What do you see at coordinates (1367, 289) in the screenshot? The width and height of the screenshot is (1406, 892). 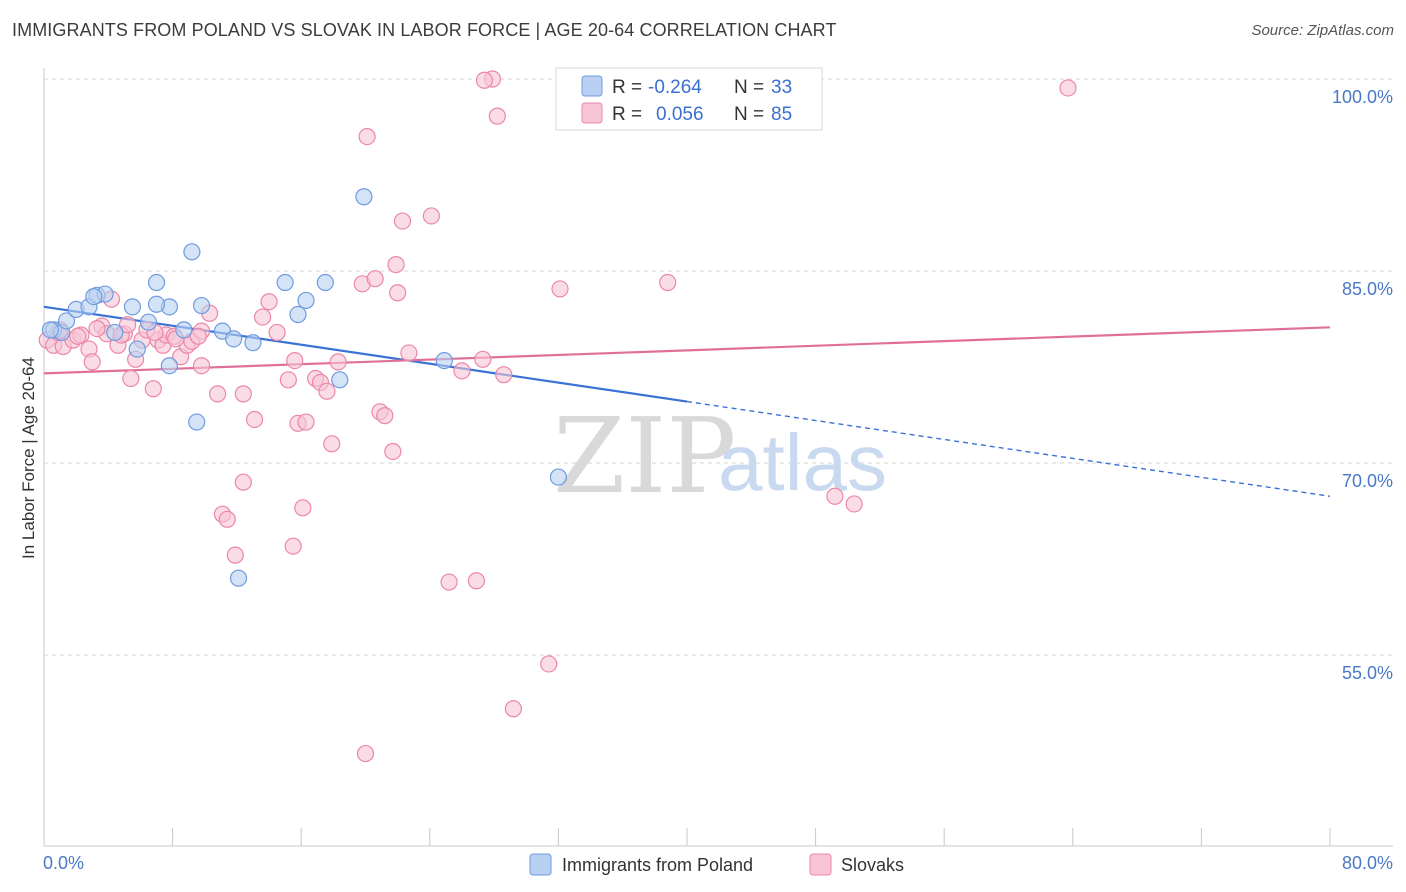 I see `y-tick-label-85: 85.0%` at bounding box center [1367, 289].